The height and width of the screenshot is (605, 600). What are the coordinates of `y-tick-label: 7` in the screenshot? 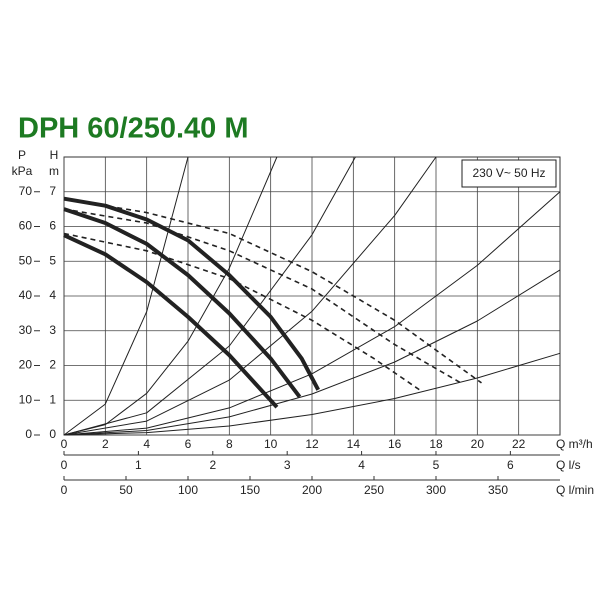 It's located at (52, 191).